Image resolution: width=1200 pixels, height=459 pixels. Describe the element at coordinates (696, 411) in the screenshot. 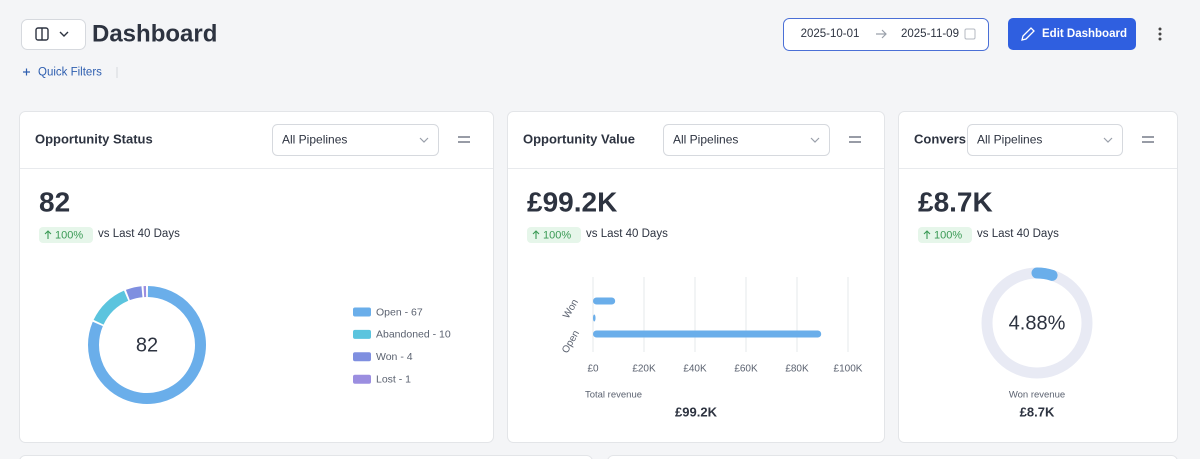

I see `total-value: £99.2K` at that location.